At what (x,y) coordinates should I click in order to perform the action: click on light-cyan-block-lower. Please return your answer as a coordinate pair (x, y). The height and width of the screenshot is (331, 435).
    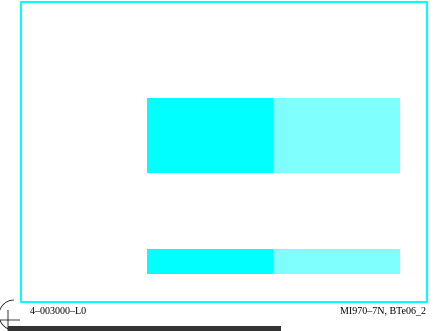
    Looking at the image, I should click on (336, 261).